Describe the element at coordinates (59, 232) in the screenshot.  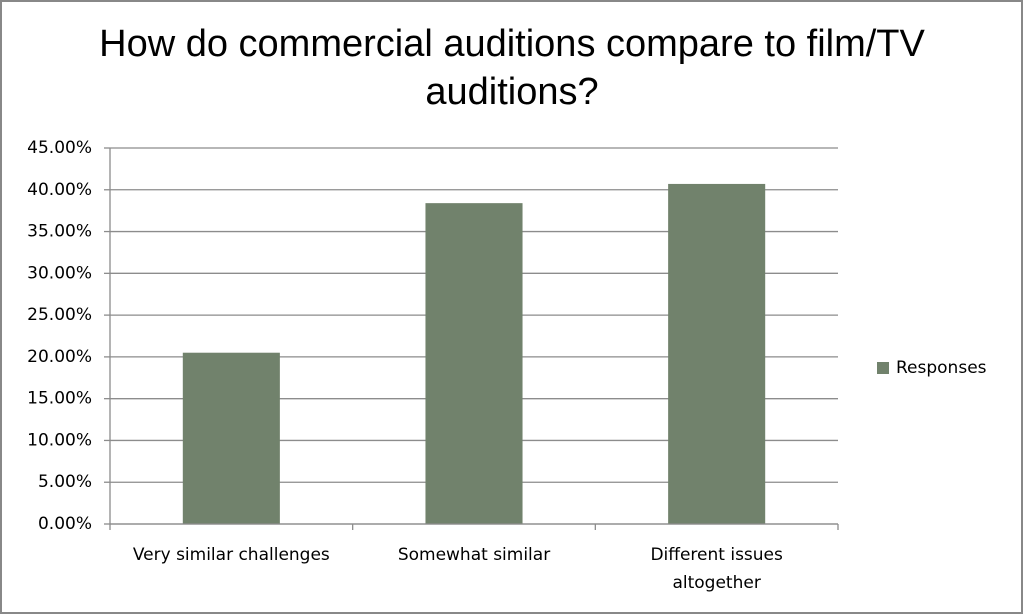
I see `y-tick-label: 35.00%` at that location.